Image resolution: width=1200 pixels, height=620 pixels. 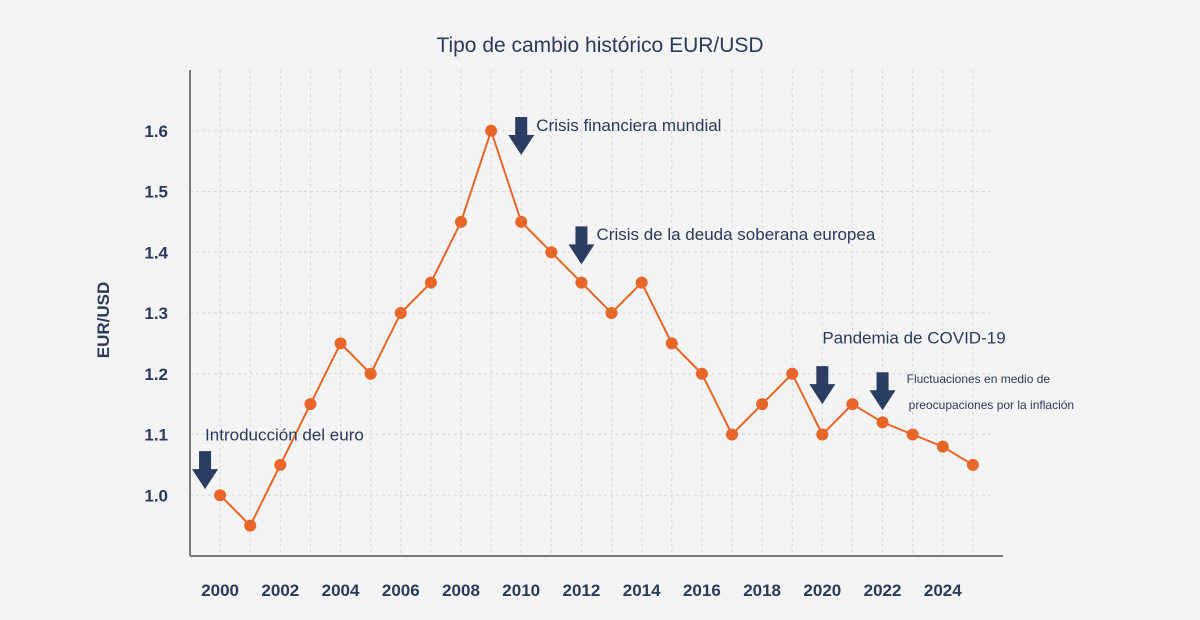 I want to click on annotation-label: Crisis de la deuda soberana europea, so click(x=736, y=234).